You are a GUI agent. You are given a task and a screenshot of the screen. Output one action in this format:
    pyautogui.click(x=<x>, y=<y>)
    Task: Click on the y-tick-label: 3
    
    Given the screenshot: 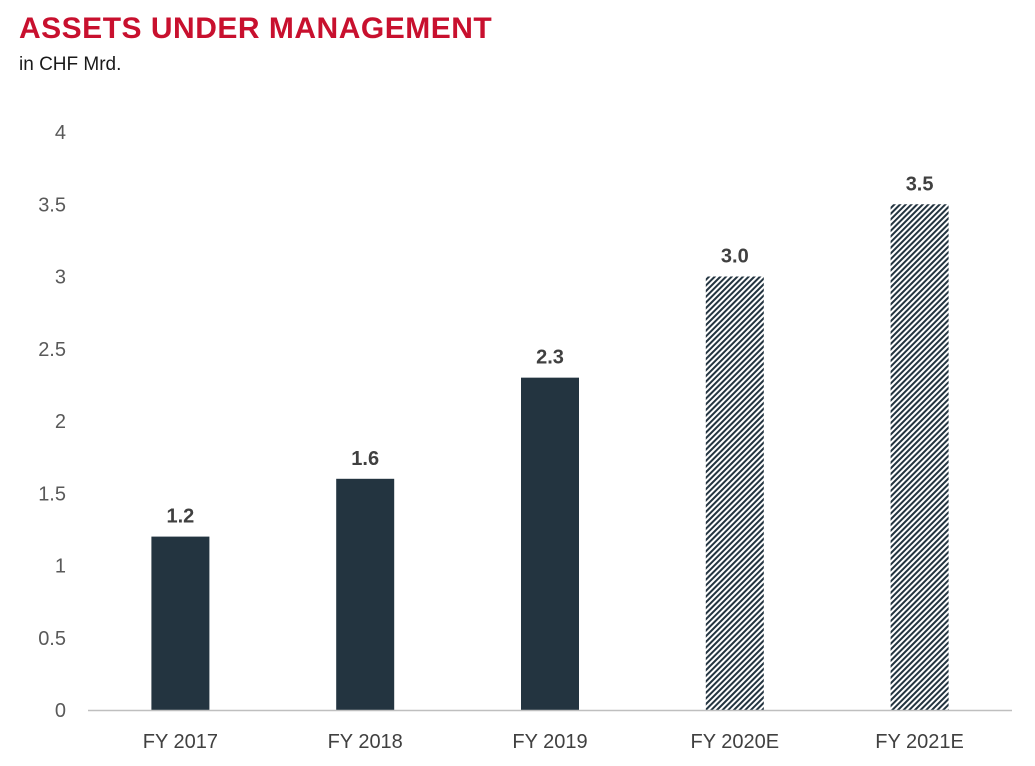 What is the action you would take?
    pyautogui.click(x=60, y=278)
    